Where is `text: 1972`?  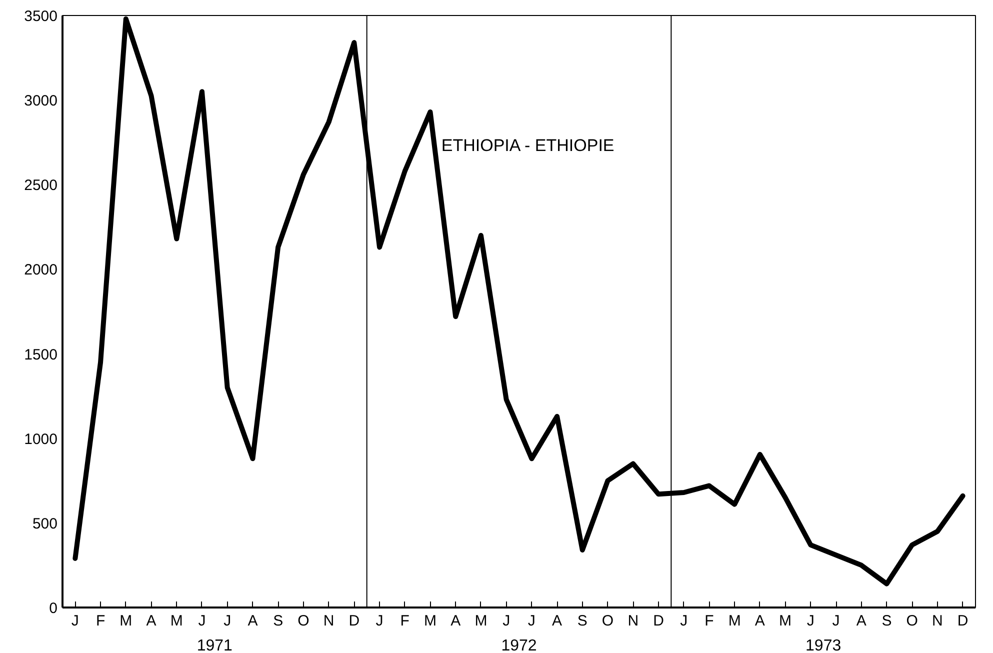 text: 1972 is located at coordinates (519, 645).